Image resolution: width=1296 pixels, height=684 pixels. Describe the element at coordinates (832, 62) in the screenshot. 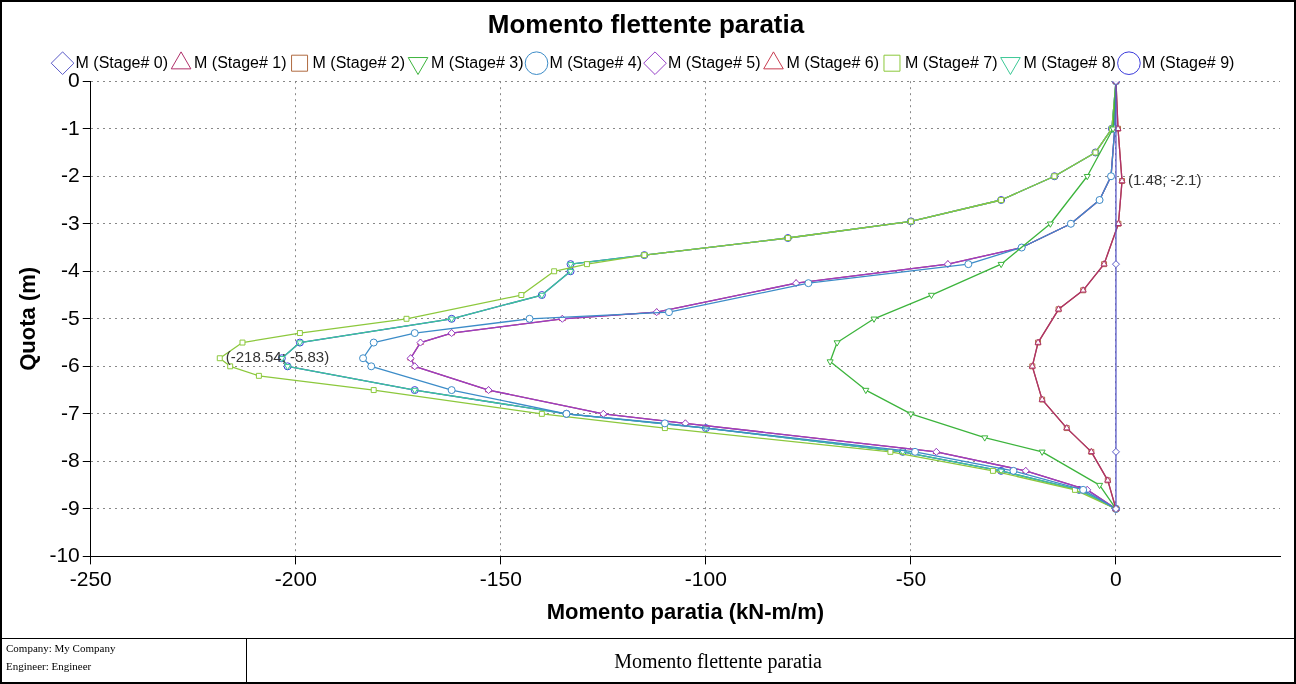

I see `legend-label: M (Stage# 6)` at that location.